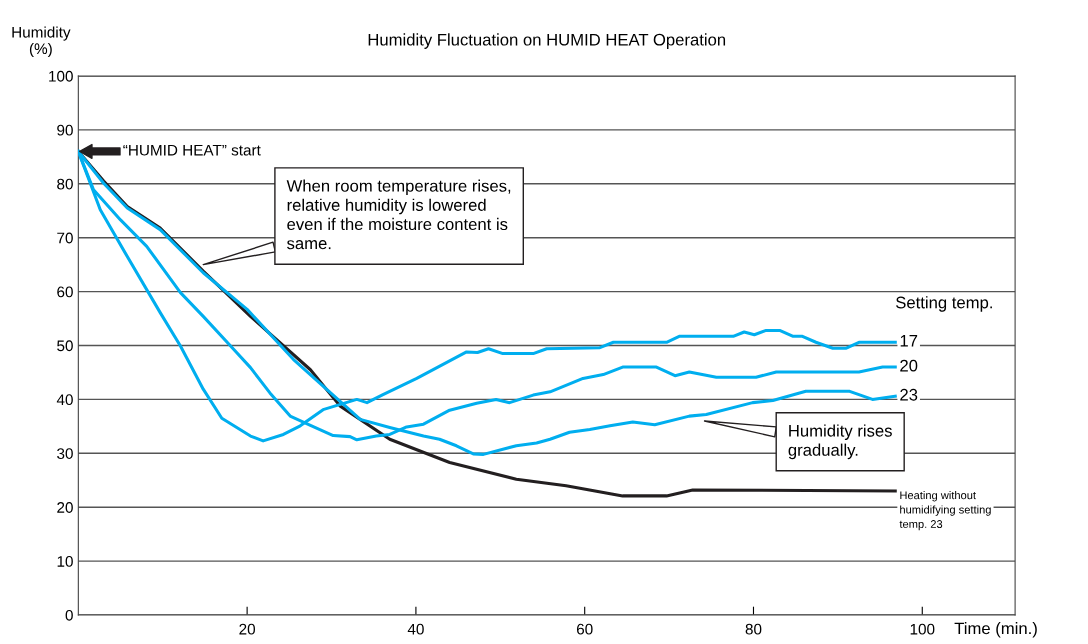  I want to click on y-tick-label: 60, so click(65, 292).